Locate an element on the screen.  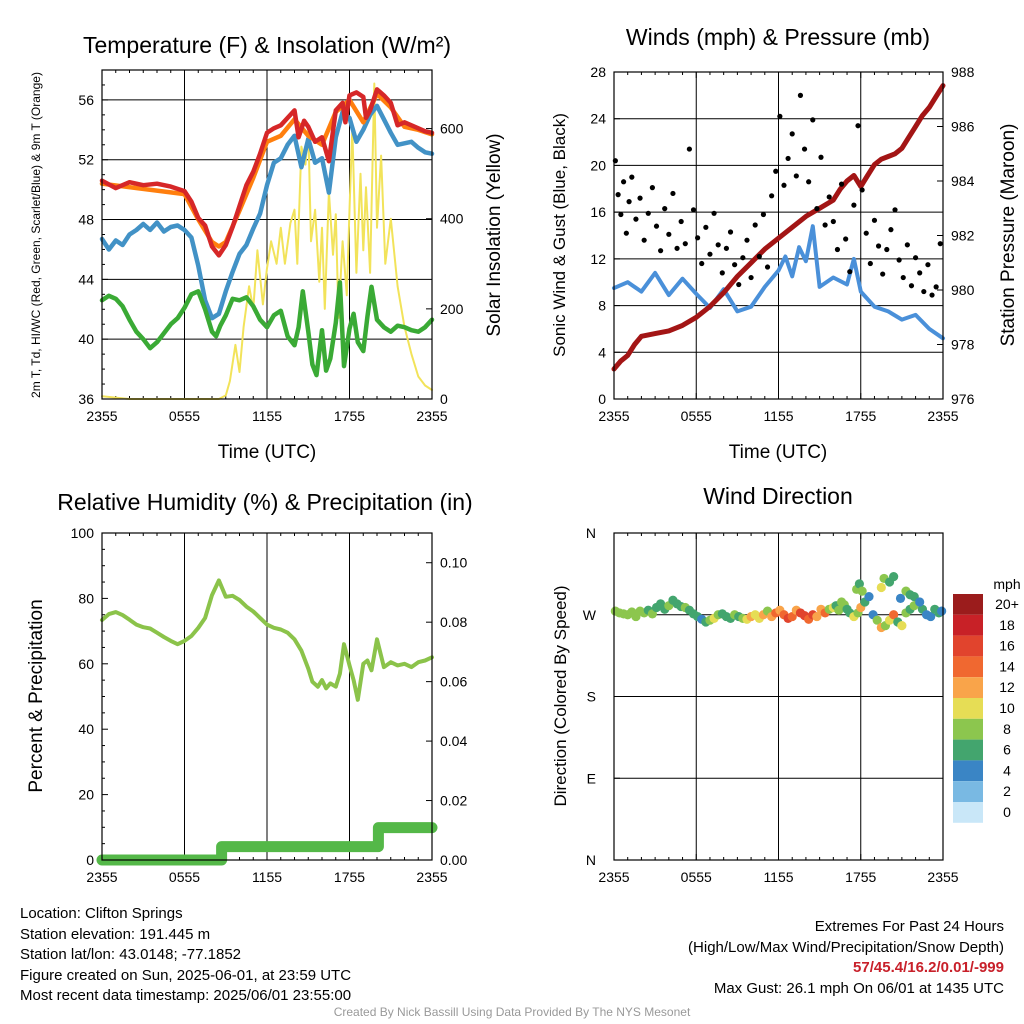
y-tick-label: 52 is located at coordinates (86, 160).